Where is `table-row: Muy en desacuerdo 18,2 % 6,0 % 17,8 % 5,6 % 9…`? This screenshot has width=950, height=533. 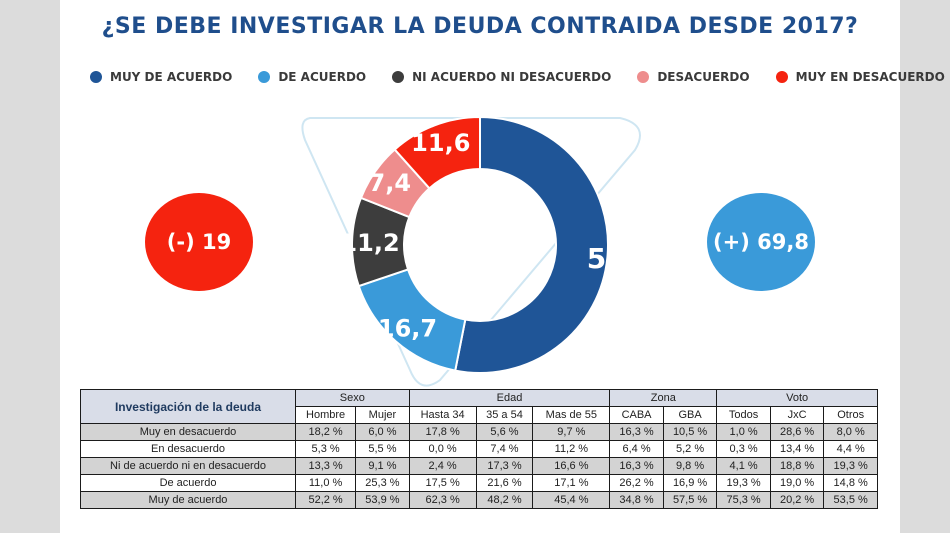
table-row: Muy en desacuerdo 18,2 % 6,0 % 17,8 % 5,6 % 9… is located at coordinates (479, 432).